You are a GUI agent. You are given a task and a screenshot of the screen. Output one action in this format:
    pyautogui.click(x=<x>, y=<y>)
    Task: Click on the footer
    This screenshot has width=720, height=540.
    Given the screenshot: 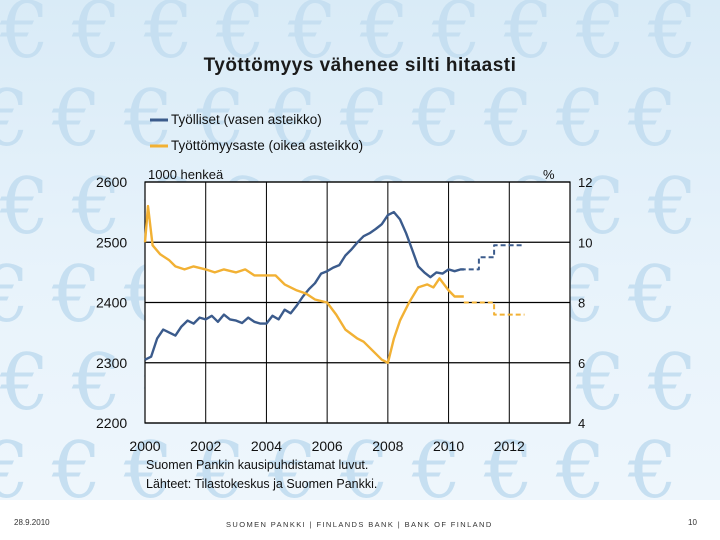 What is the action you would take?
    pyautogui.click(x=360, y=520)
    